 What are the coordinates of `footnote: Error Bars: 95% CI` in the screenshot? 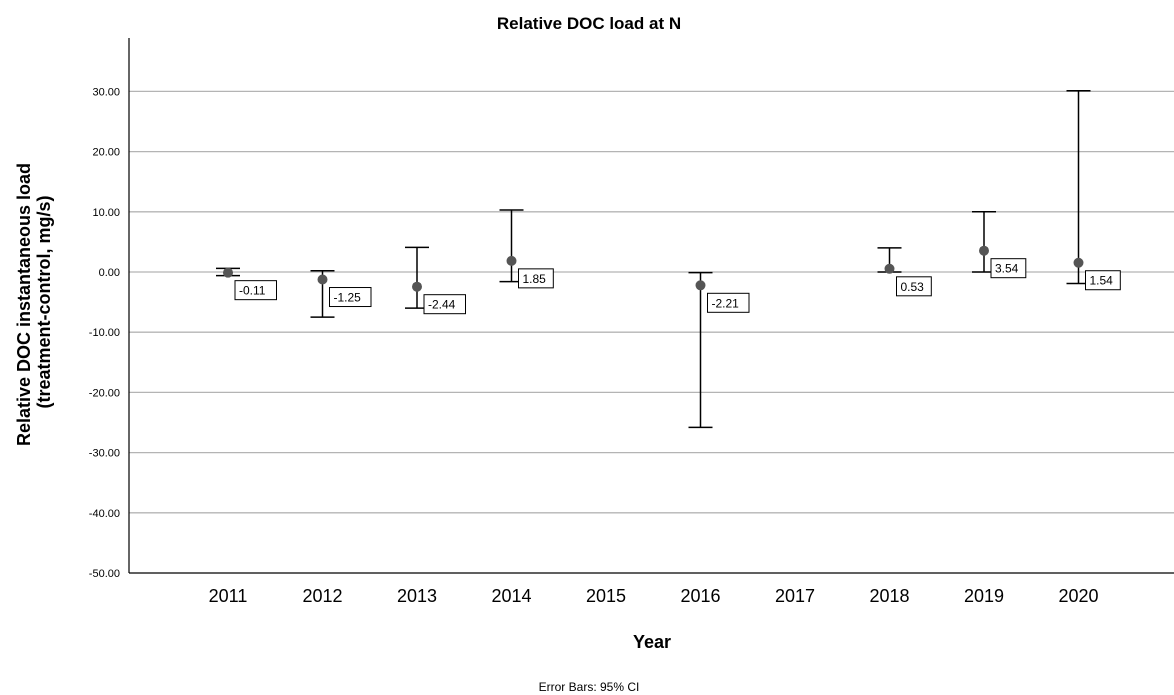 It's located at (589, 687).